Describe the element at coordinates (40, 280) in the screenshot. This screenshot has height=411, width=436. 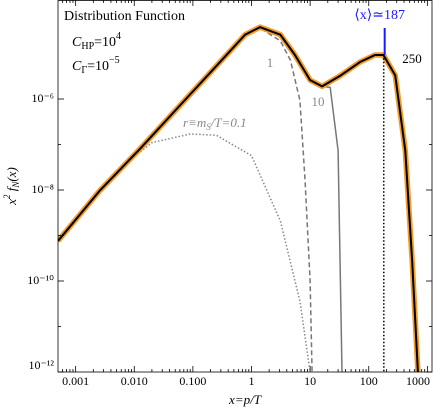
I see `y-tick-label: 10⁻¹⁰` at that location.